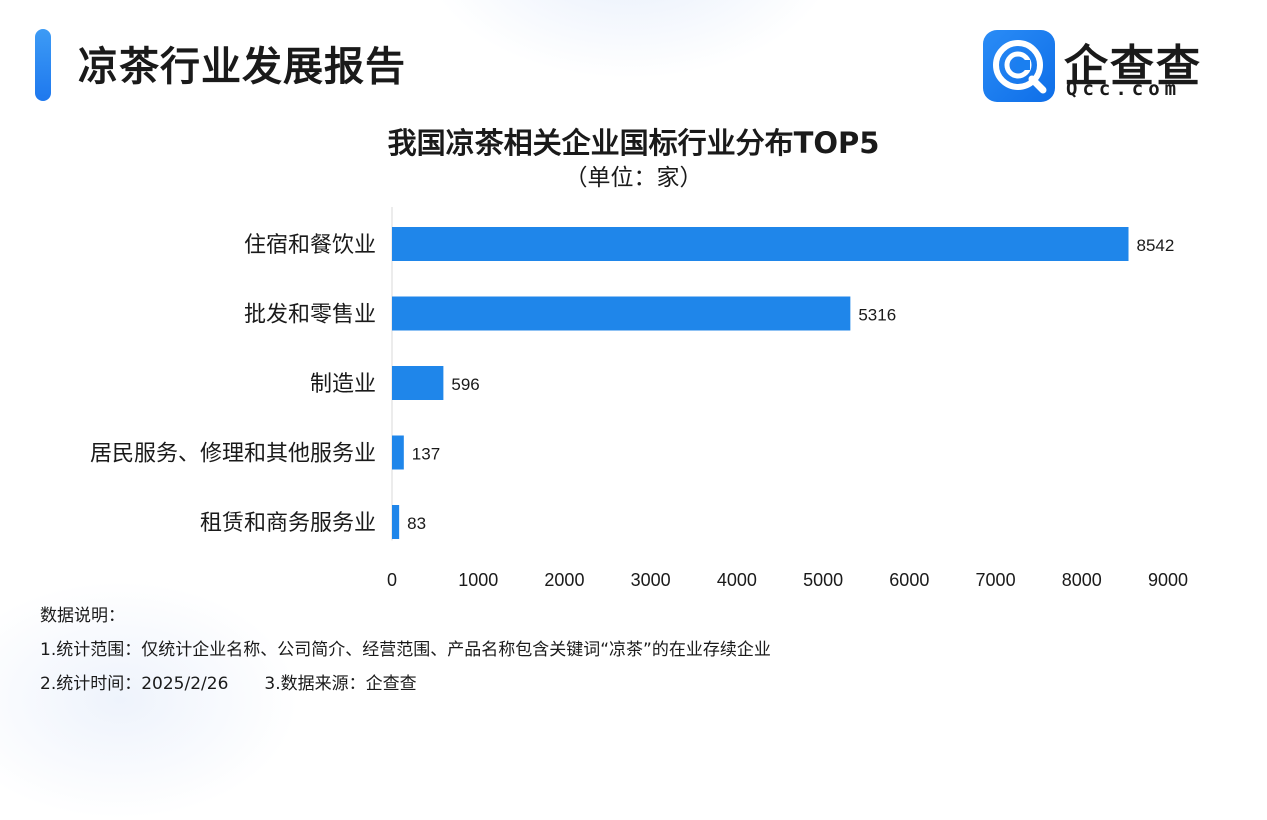  I want to click on notes-heading: 数据说明：, so click(82, 616).